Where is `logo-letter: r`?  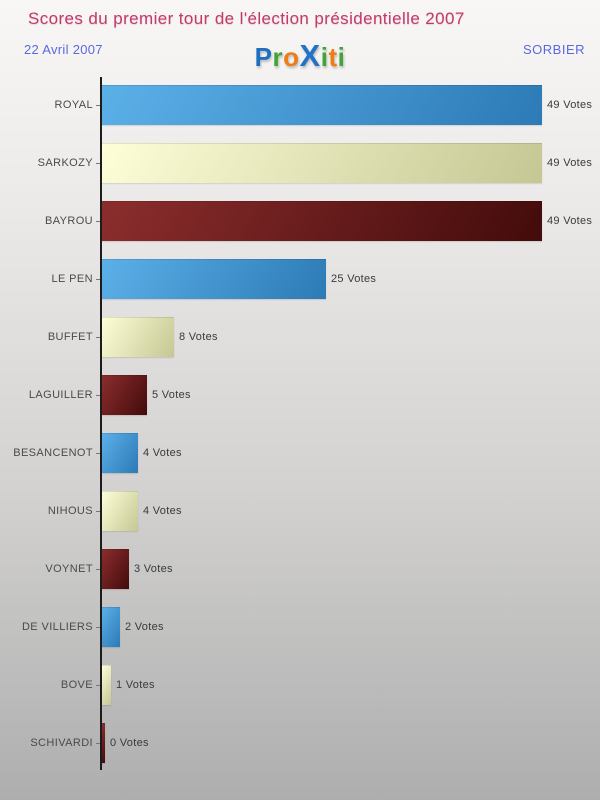
logo-letter: r is located at coordinates (278, 57).